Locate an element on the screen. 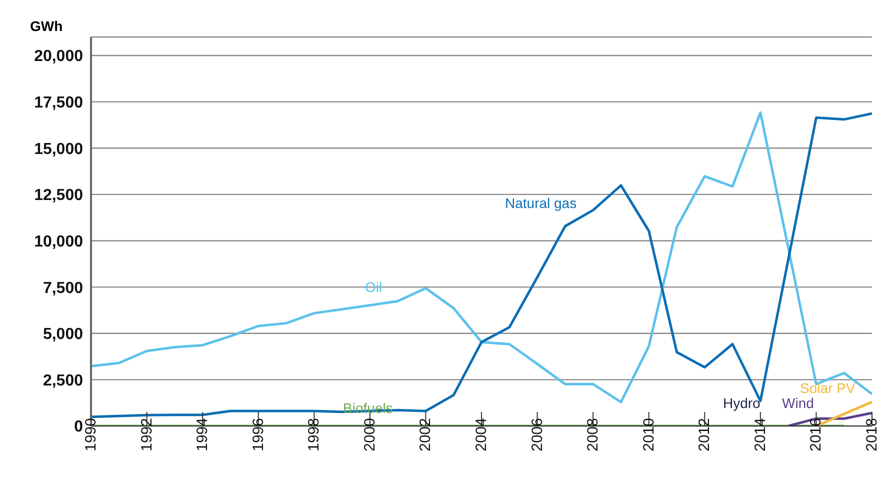  y-tick-label: 17,500 is located at coordinates (59, 103).